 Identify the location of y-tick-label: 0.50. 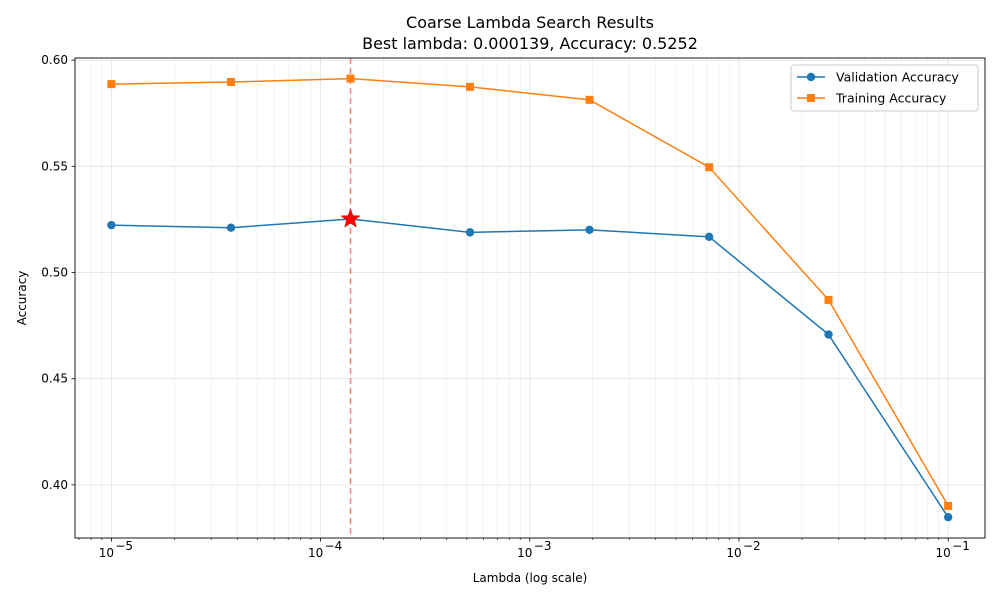
(54, 273).